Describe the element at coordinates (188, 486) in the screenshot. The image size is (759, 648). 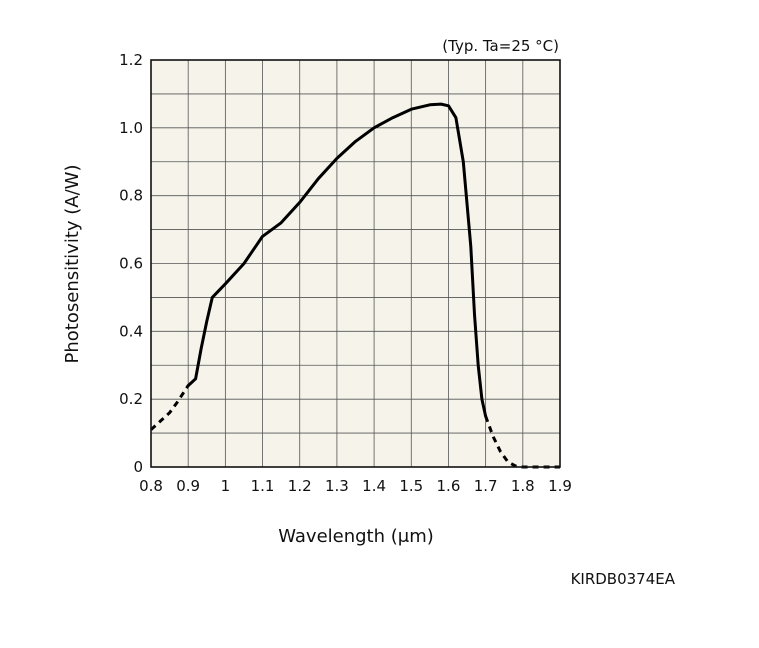
I see `x-tick-label: 0.9` at that location.